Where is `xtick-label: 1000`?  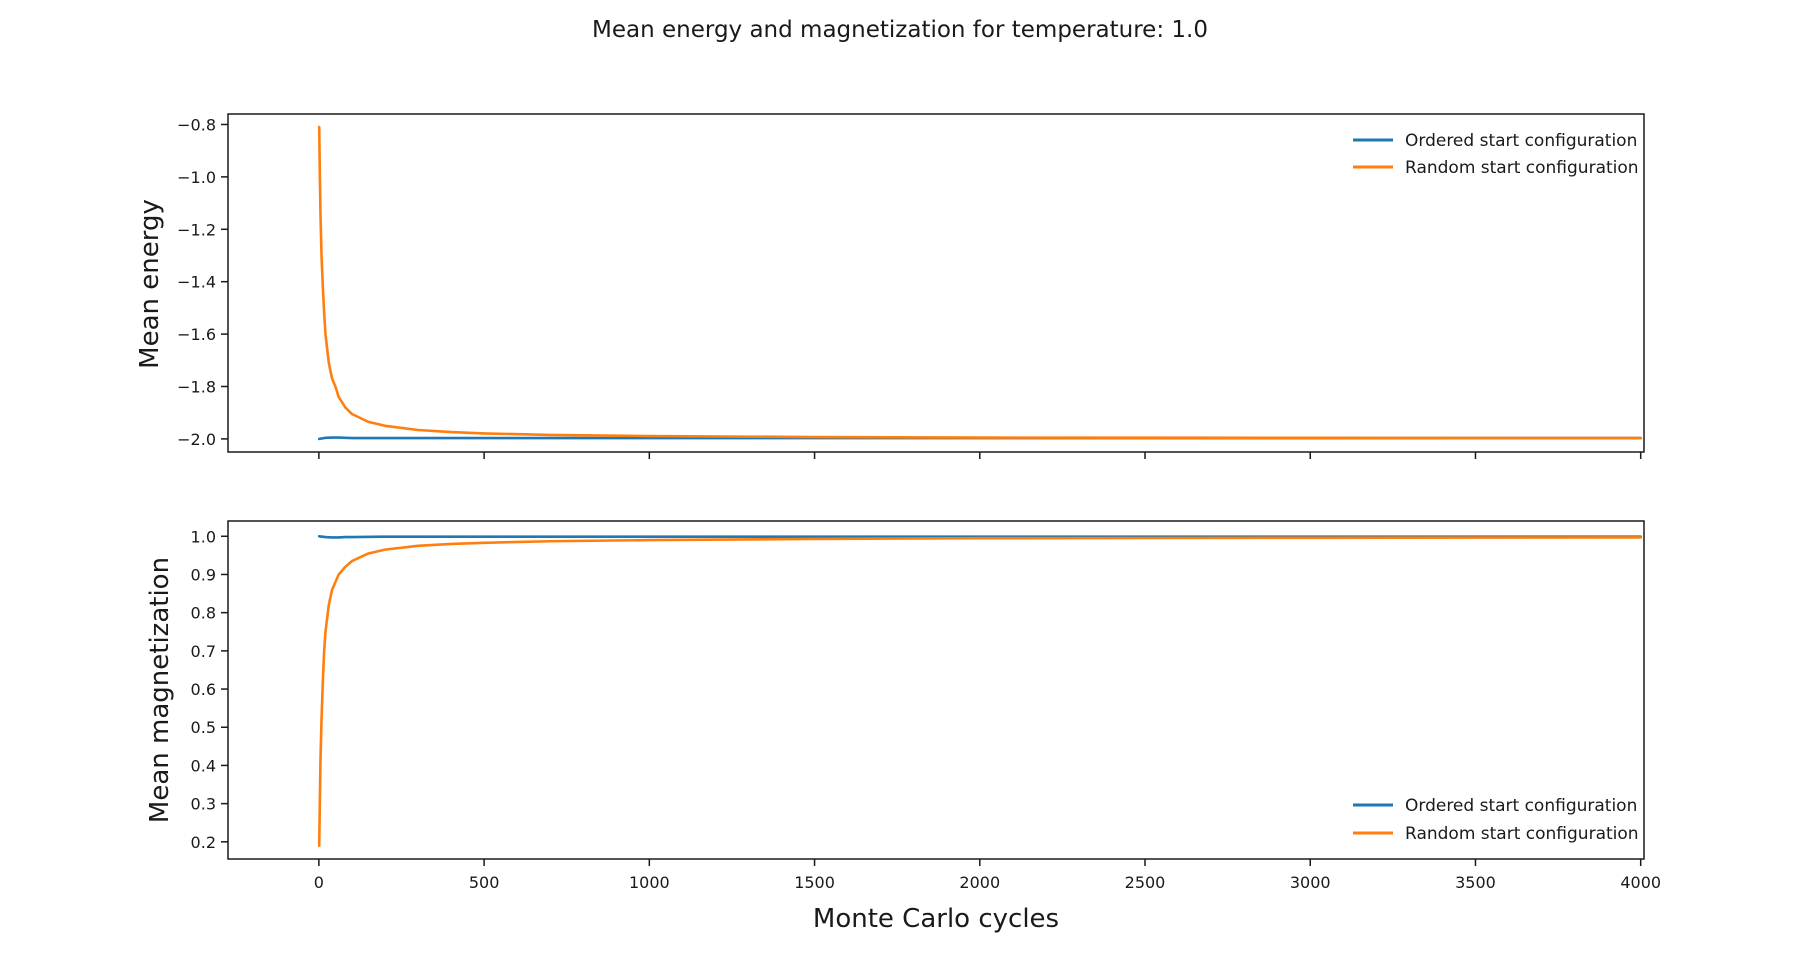
xtick-label: 1000 is located at coordinates (649, 882).